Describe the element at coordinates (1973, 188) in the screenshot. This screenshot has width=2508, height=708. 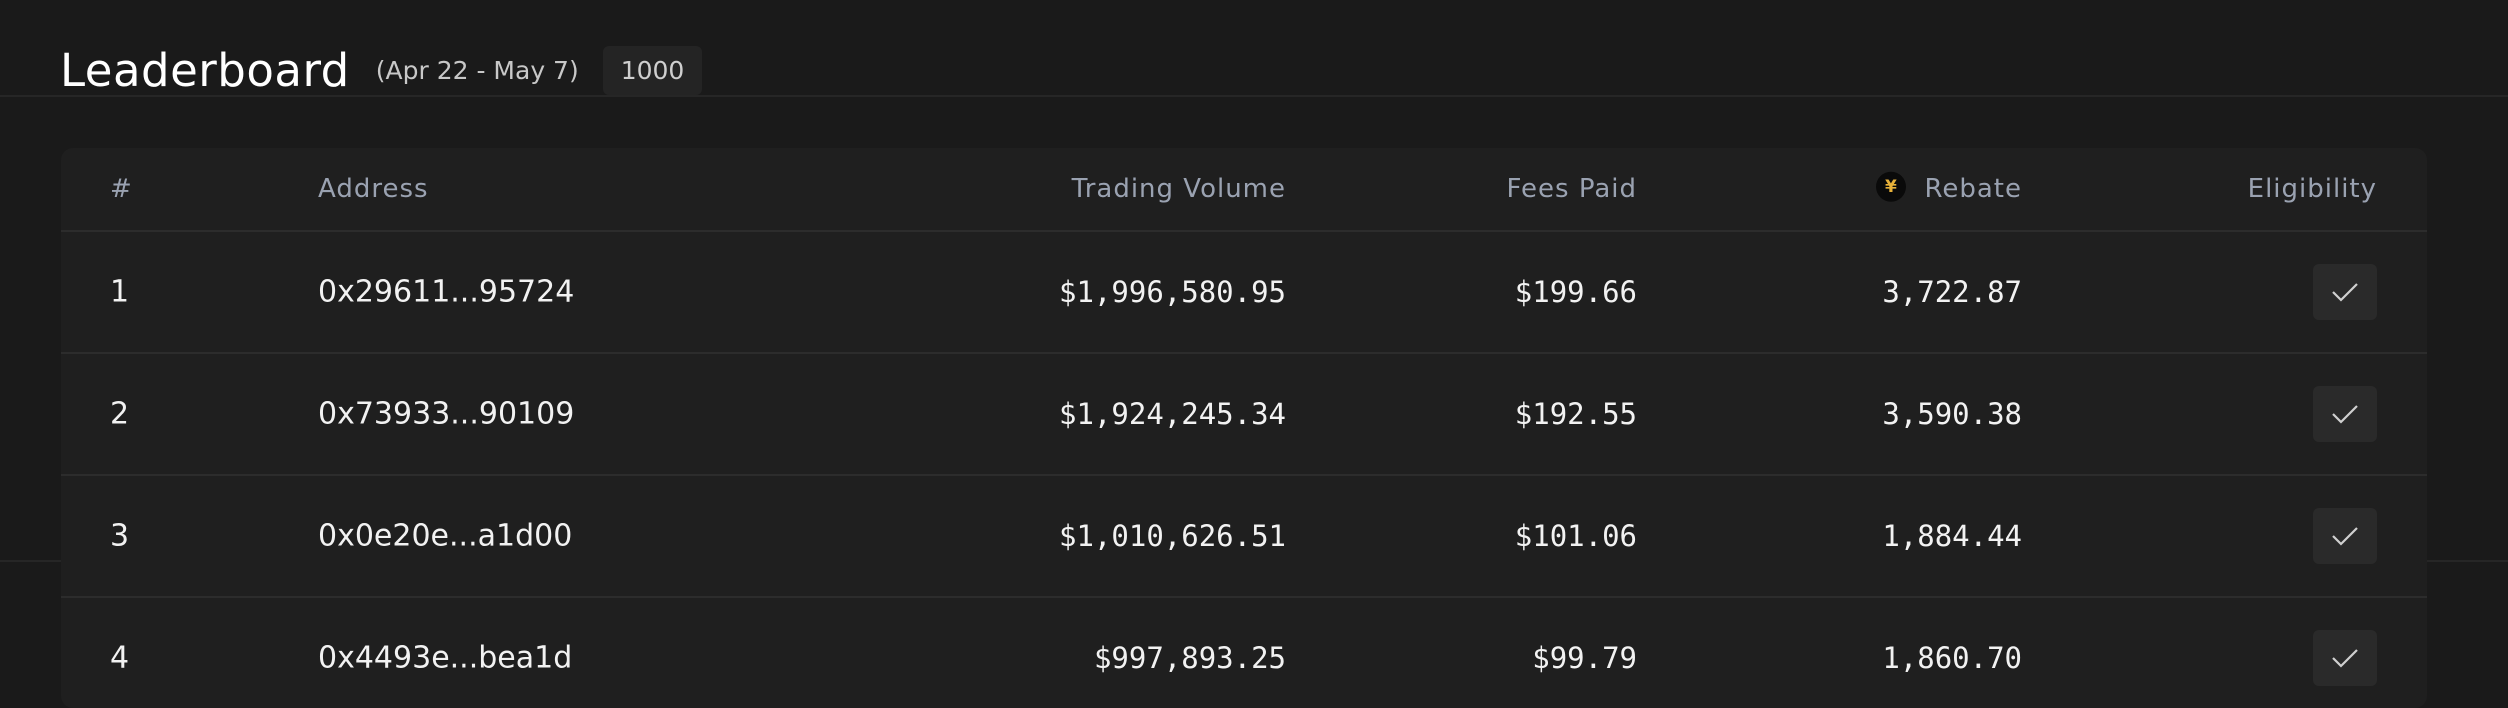
I see `rebate-label: Rebate` at that location.